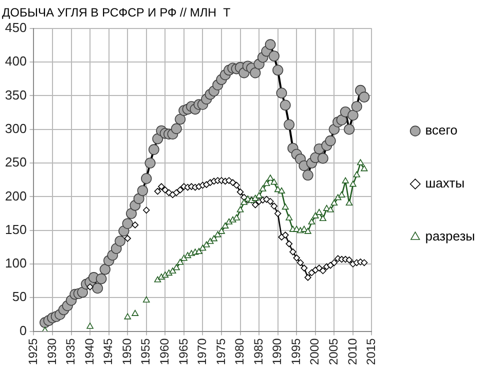 The width and height of the screenshot is (489, 372). What do you see at coordinates (164, 352) in the screenshot?
I see `x-tick-label: 1960` at bounding box center [164, 352].